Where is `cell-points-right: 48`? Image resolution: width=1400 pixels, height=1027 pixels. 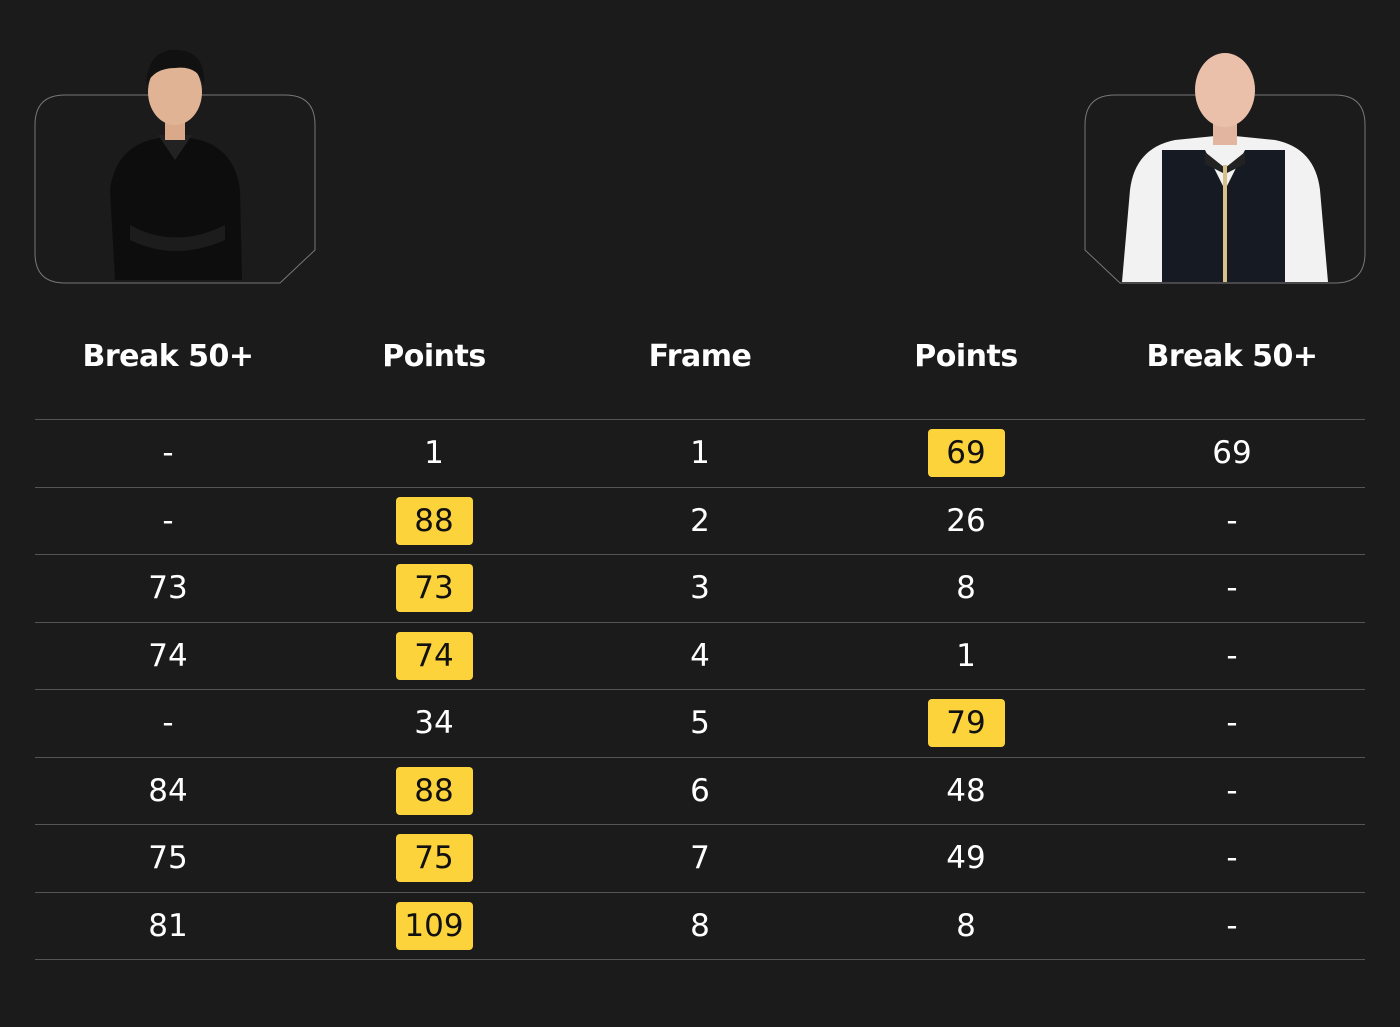
cell-points-right: 48 is located at coordinates (966, 791).